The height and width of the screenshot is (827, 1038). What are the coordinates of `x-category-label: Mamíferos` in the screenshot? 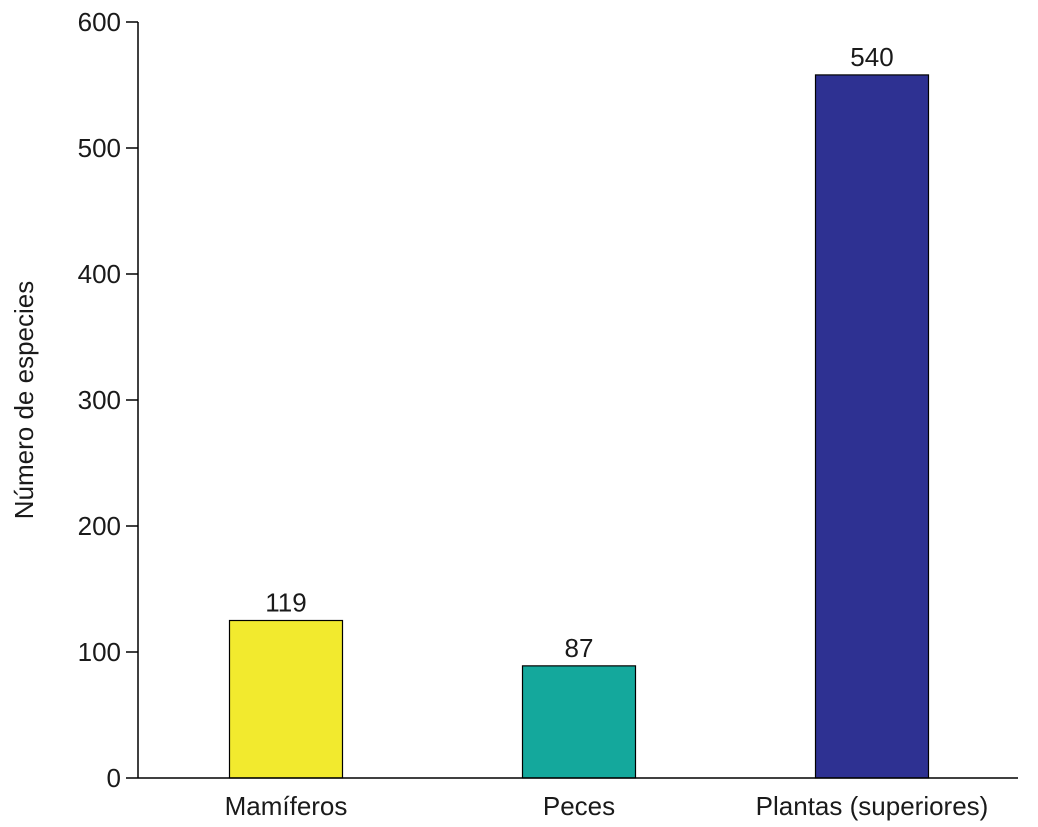 It's located at (286, 806).